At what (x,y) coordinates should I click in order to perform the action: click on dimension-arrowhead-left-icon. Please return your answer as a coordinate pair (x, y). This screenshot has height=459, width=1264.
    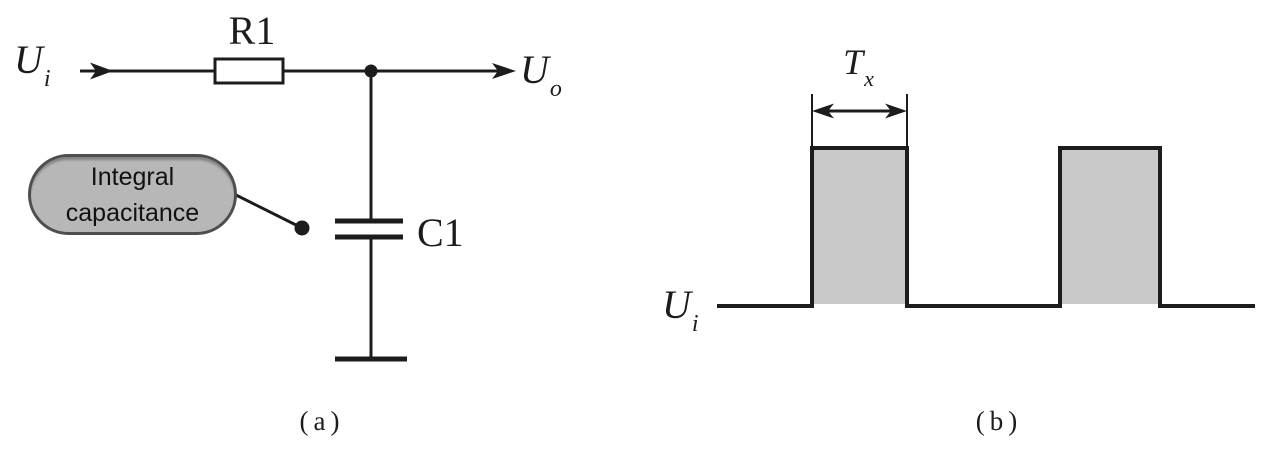
    Looking at the image, I should click on (823, 111).